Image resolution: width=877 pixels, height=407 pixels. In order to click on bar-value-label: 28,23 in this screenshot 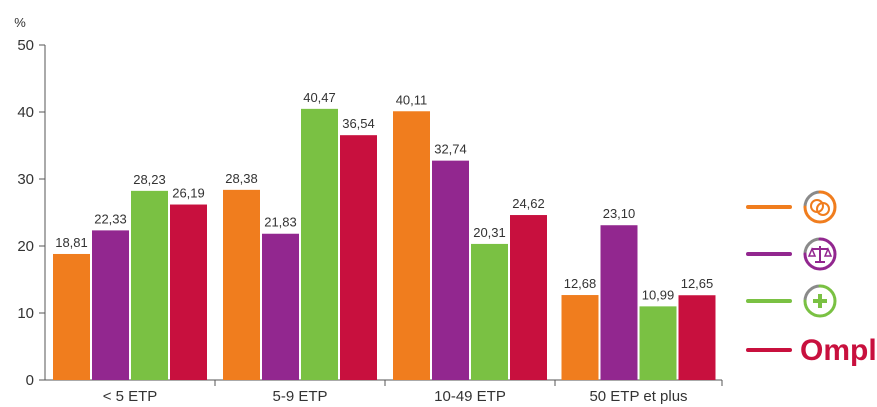, I will do `click(149, 179)`.